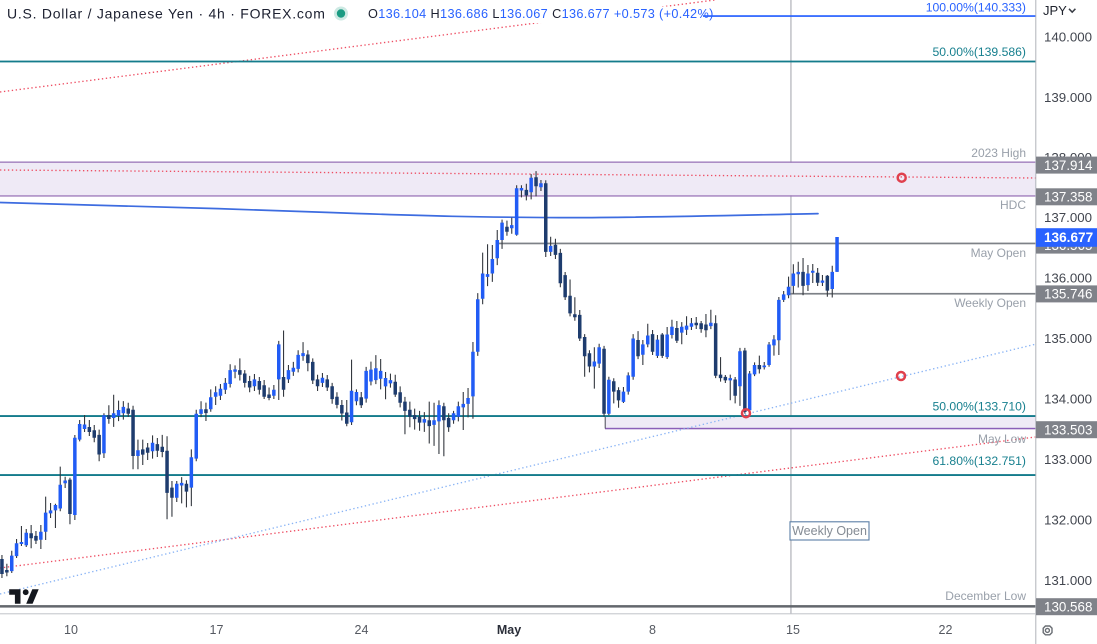 This screenshot has height=644, width=1097. I want to click on svg-text: JPY, so click(1055, 10).